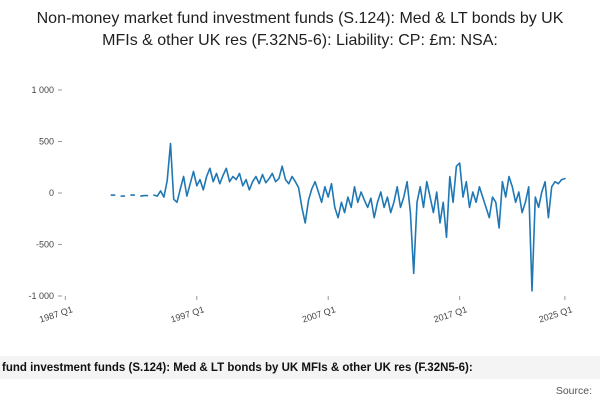 This screenshot has height=400, width=600. I want to click on svg-text: 2025 Q1, so click(556, 314).